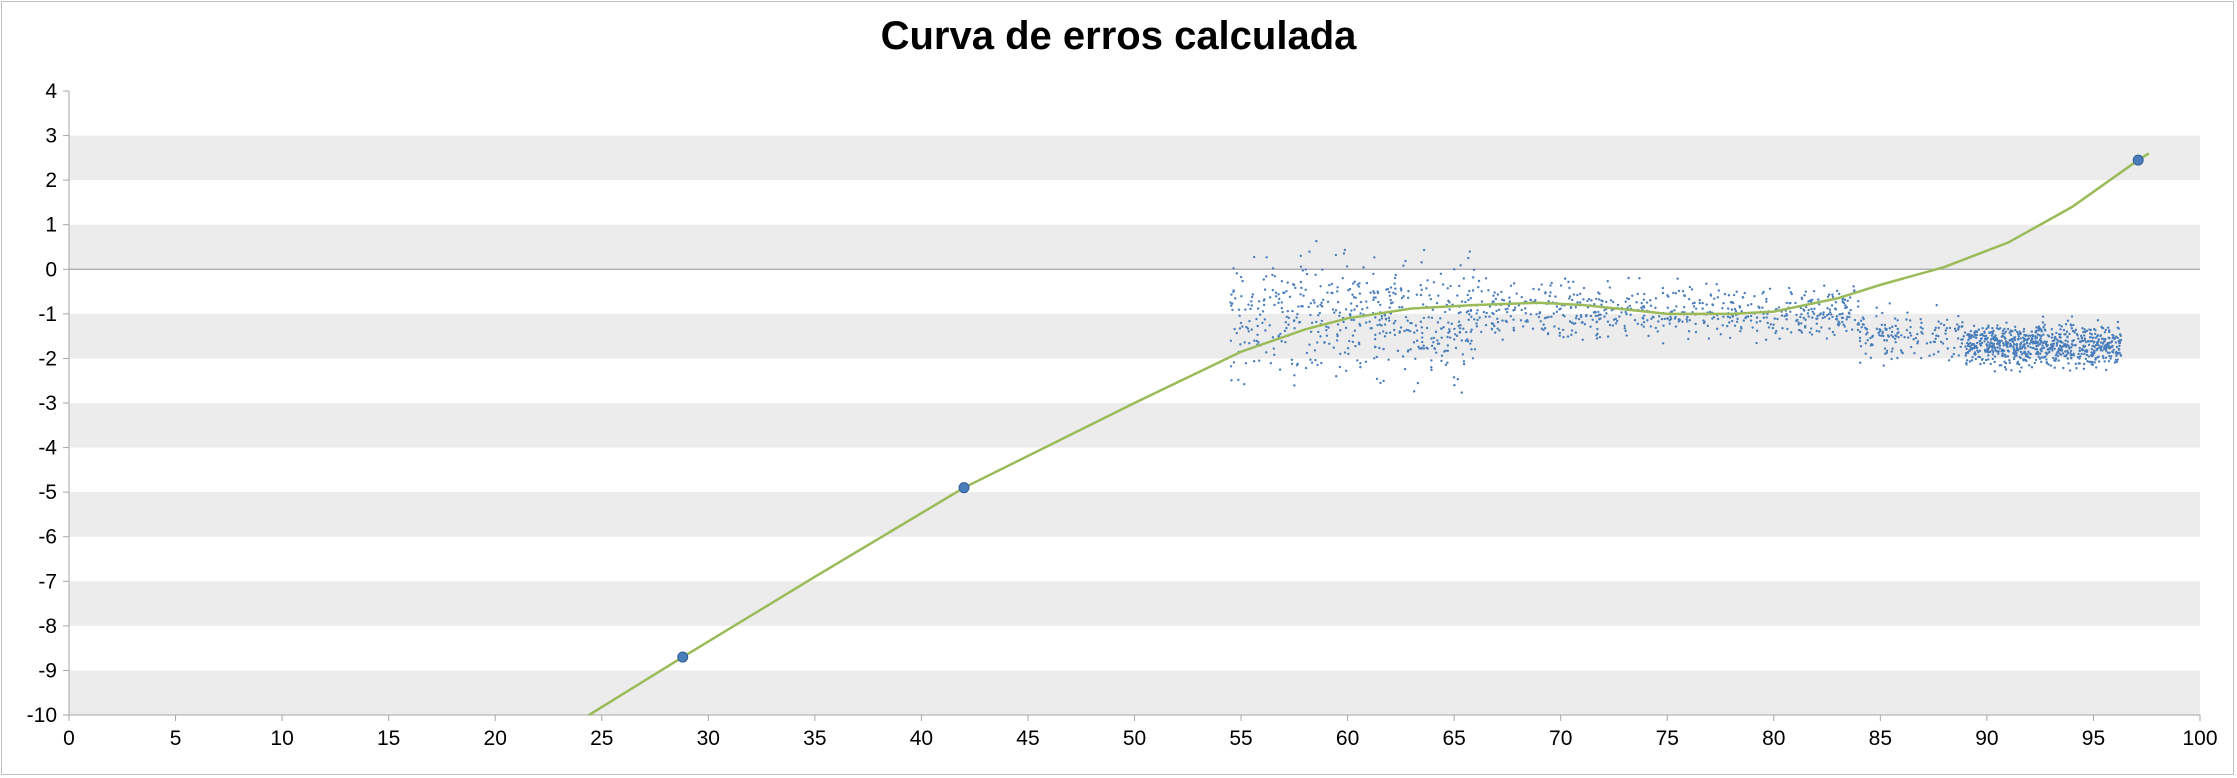  Describe the element at coordinates (1118, 36) in the screenshot. I see `chart-title: Curva de erros calculada` at that location.